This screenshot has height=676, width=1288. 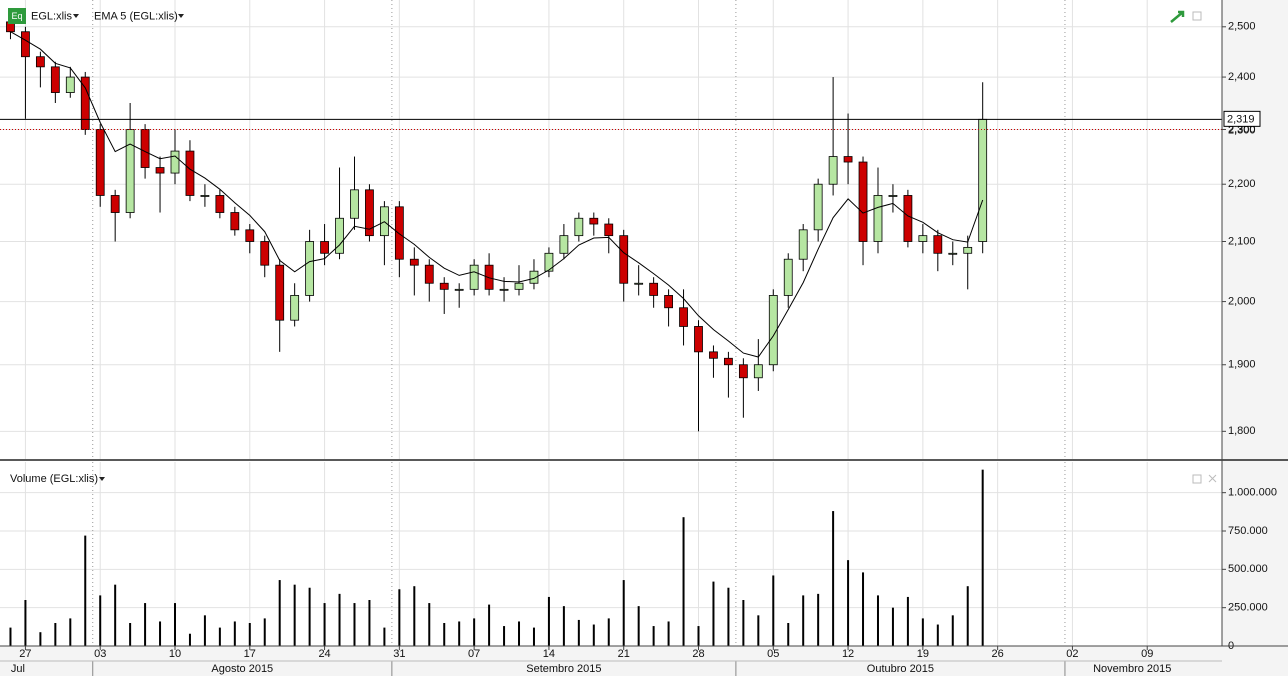 What do you see at coordinates (136, 16) in the screenshot?
I see `indicator-label: EMA 5 (EGL:xlis)` at bounding box center [136, 16].